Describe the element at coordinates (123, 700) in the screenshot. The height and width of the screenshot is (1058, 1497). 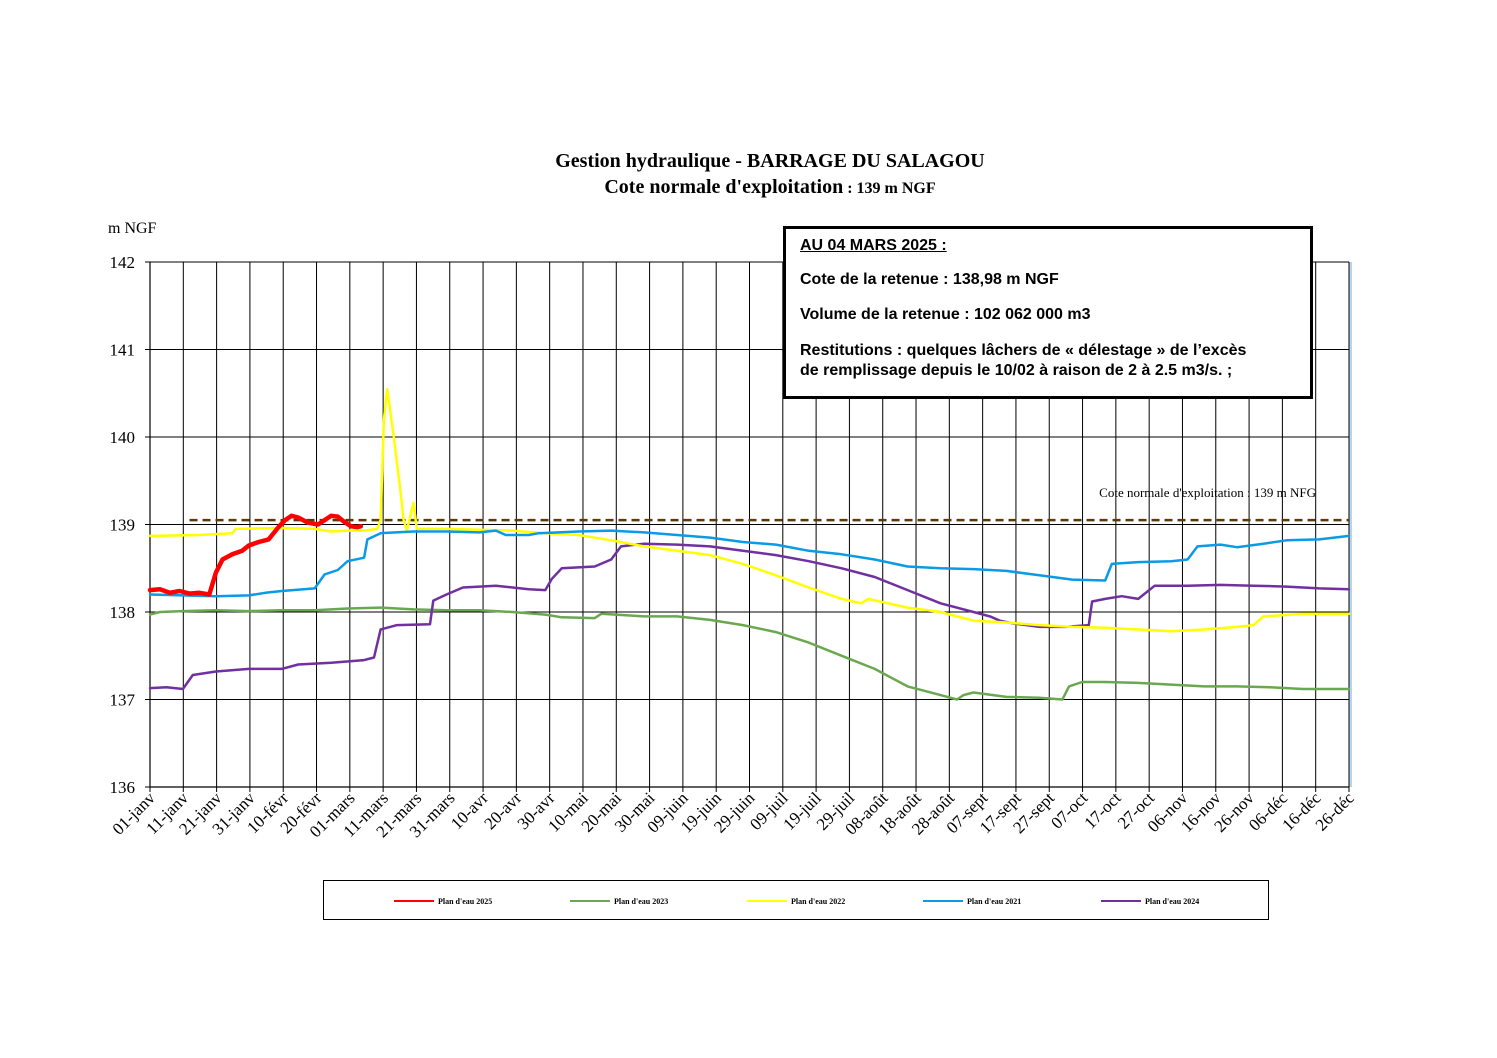
I see `y-tick-label: 137` at that location.